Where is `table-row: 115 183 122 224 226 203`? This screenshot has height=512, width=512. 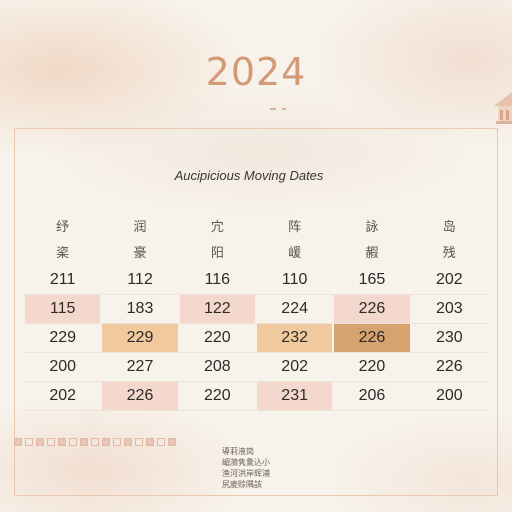 table-row: 115 183 122 224 226 203 is located at coordinates (256, 309).